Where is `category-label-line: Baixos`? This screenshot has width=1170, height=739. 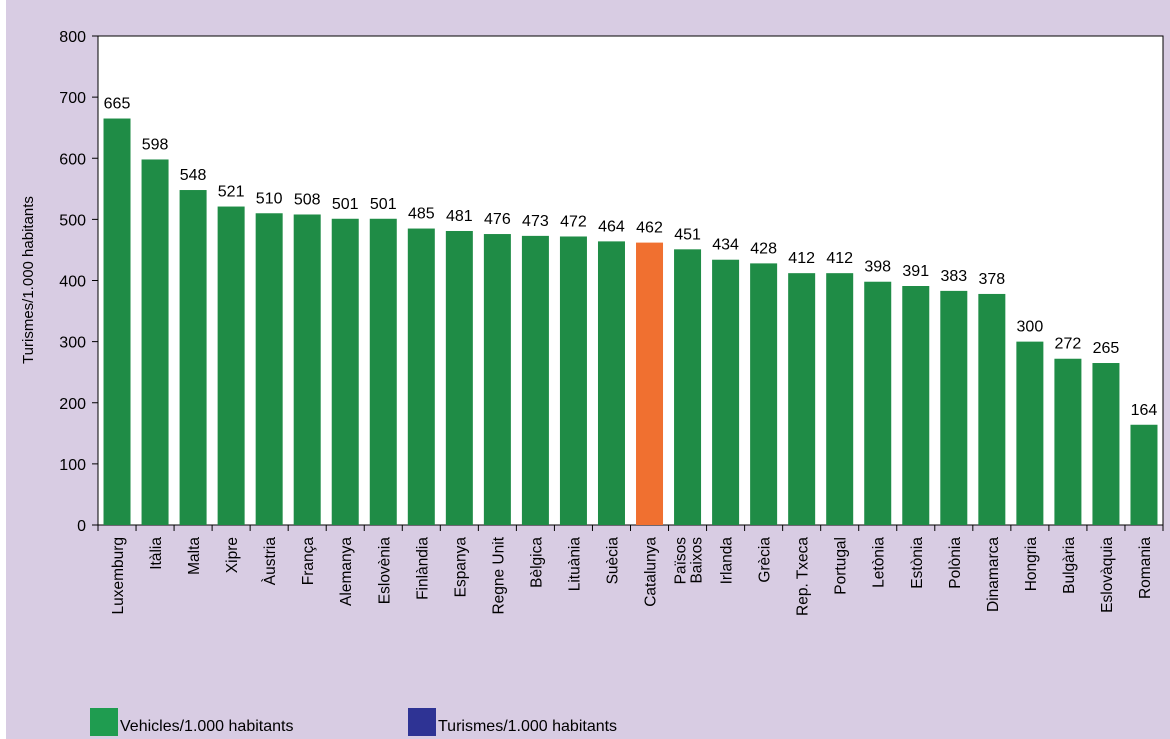 category-label-line: Baixos is located at coordinates (697, 560).